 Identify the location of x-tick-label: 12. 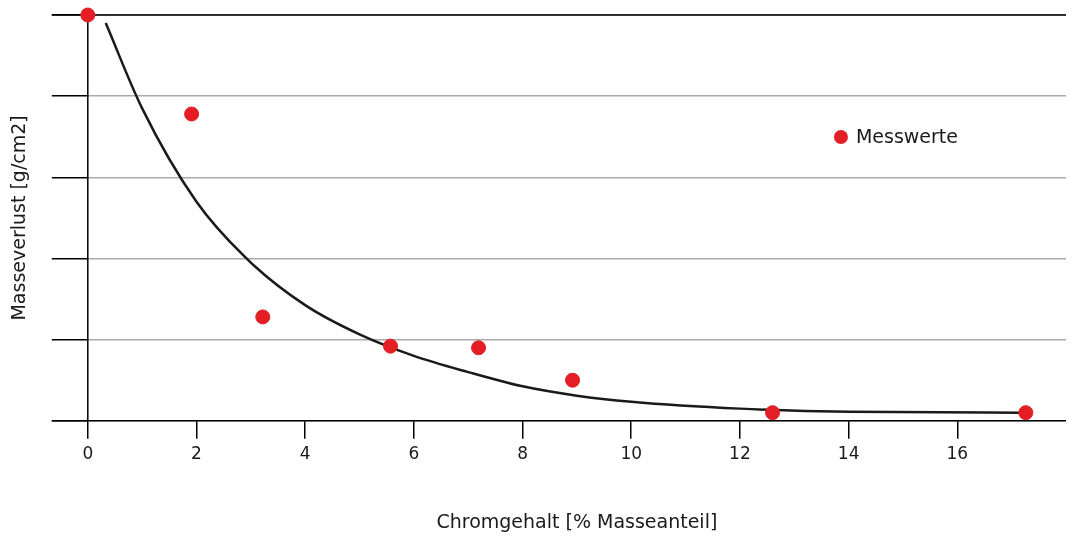
(740, 453).